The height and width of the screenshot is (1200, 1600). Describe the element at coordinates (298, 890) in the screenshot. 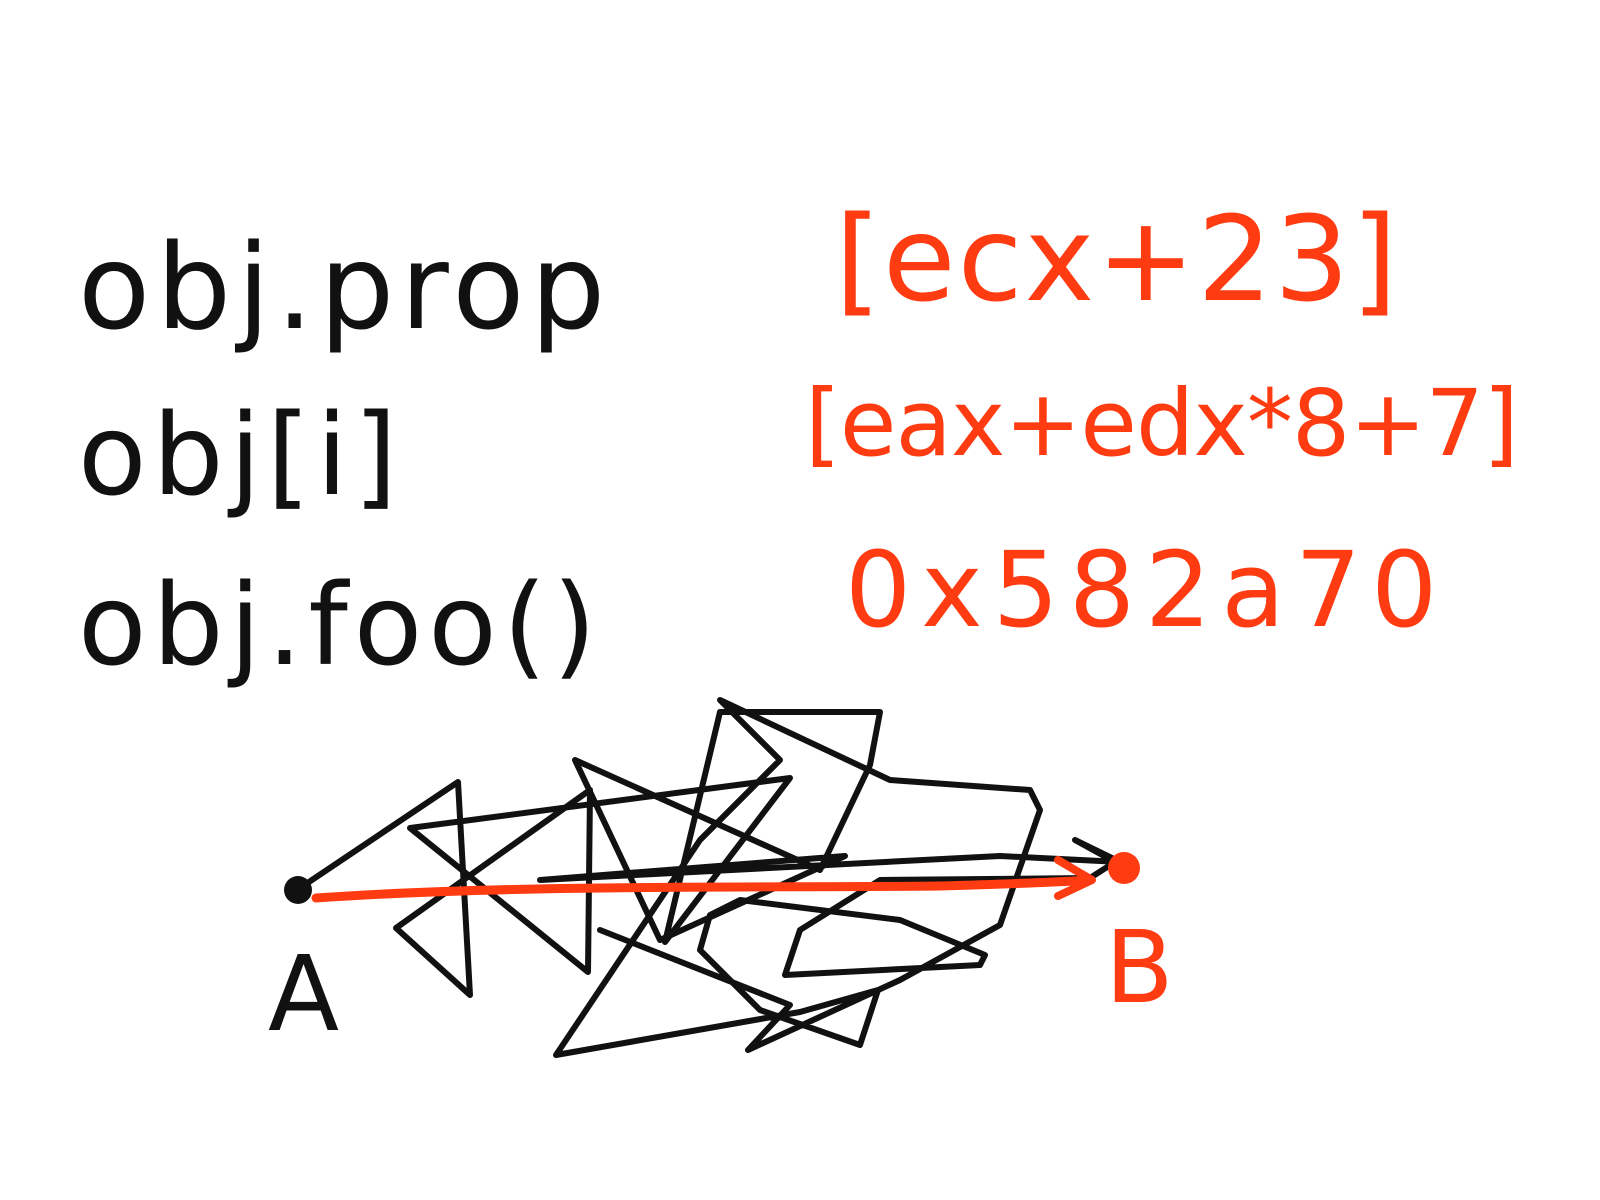

I see `start-point-dot` at that location.